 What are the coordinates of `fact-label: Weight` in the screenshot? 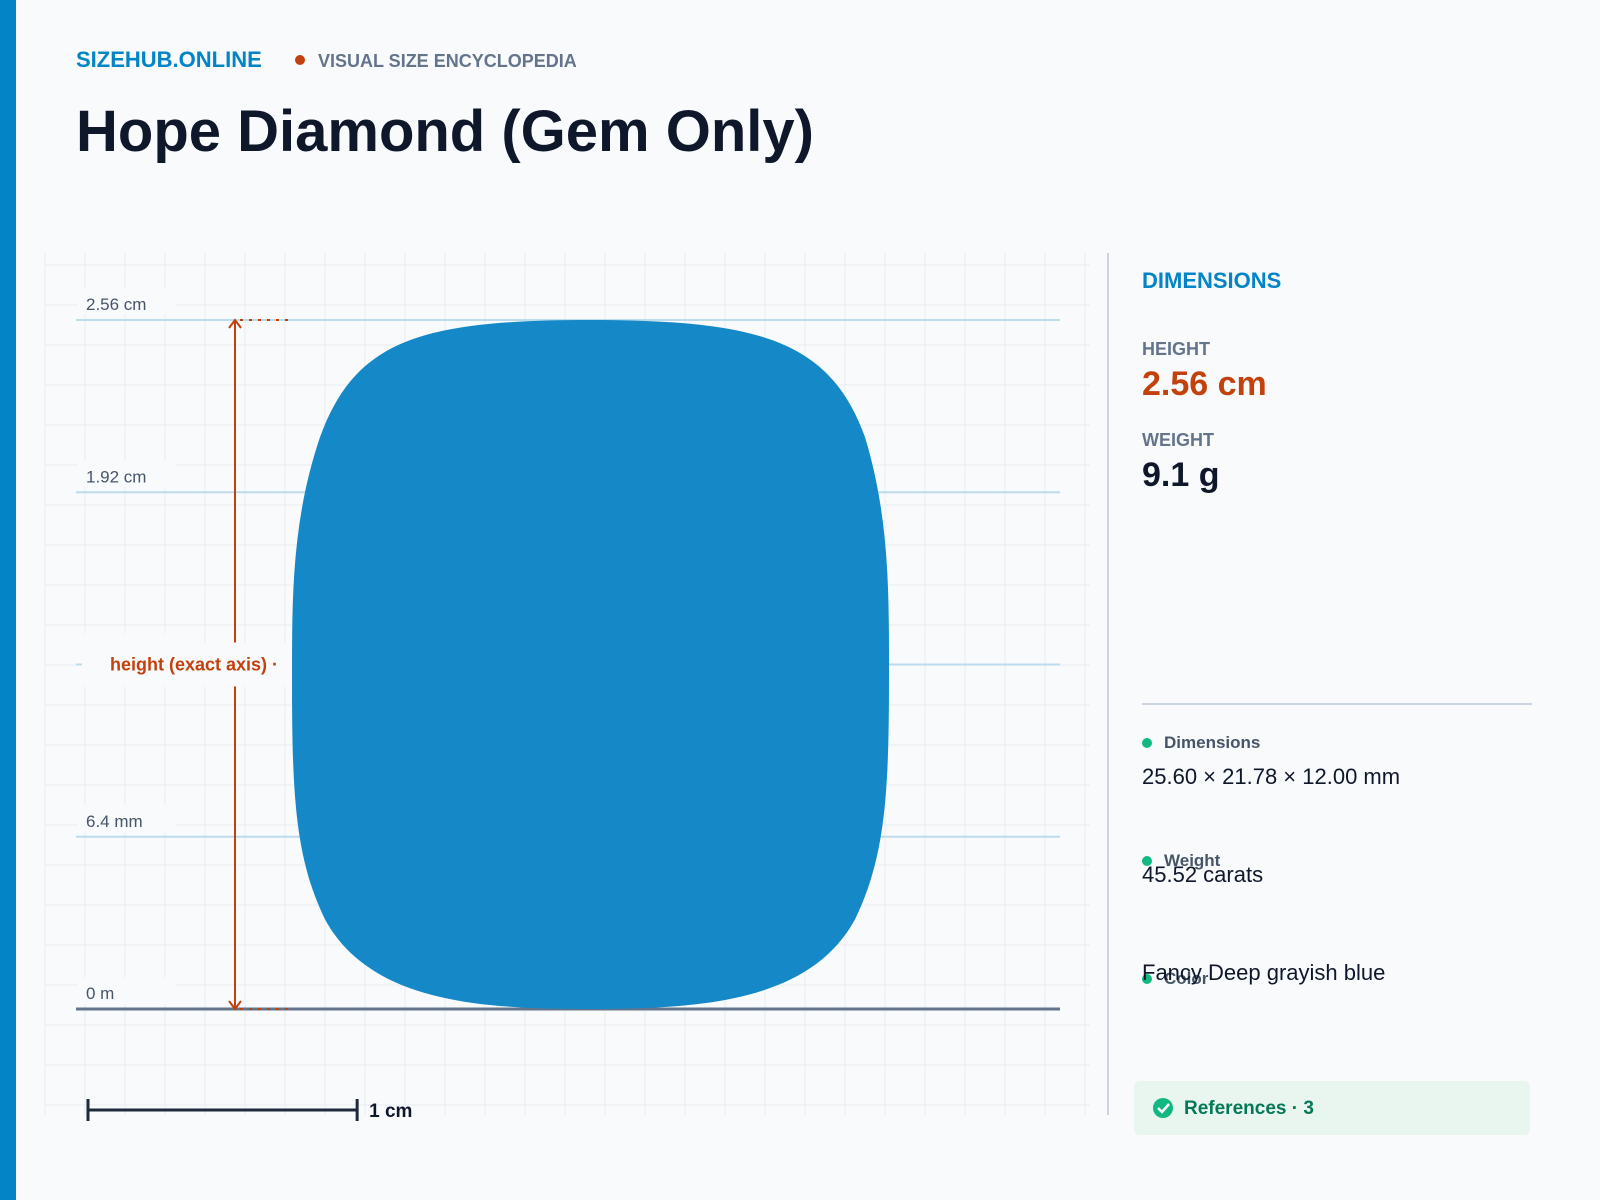 It's located at (1348, 861).